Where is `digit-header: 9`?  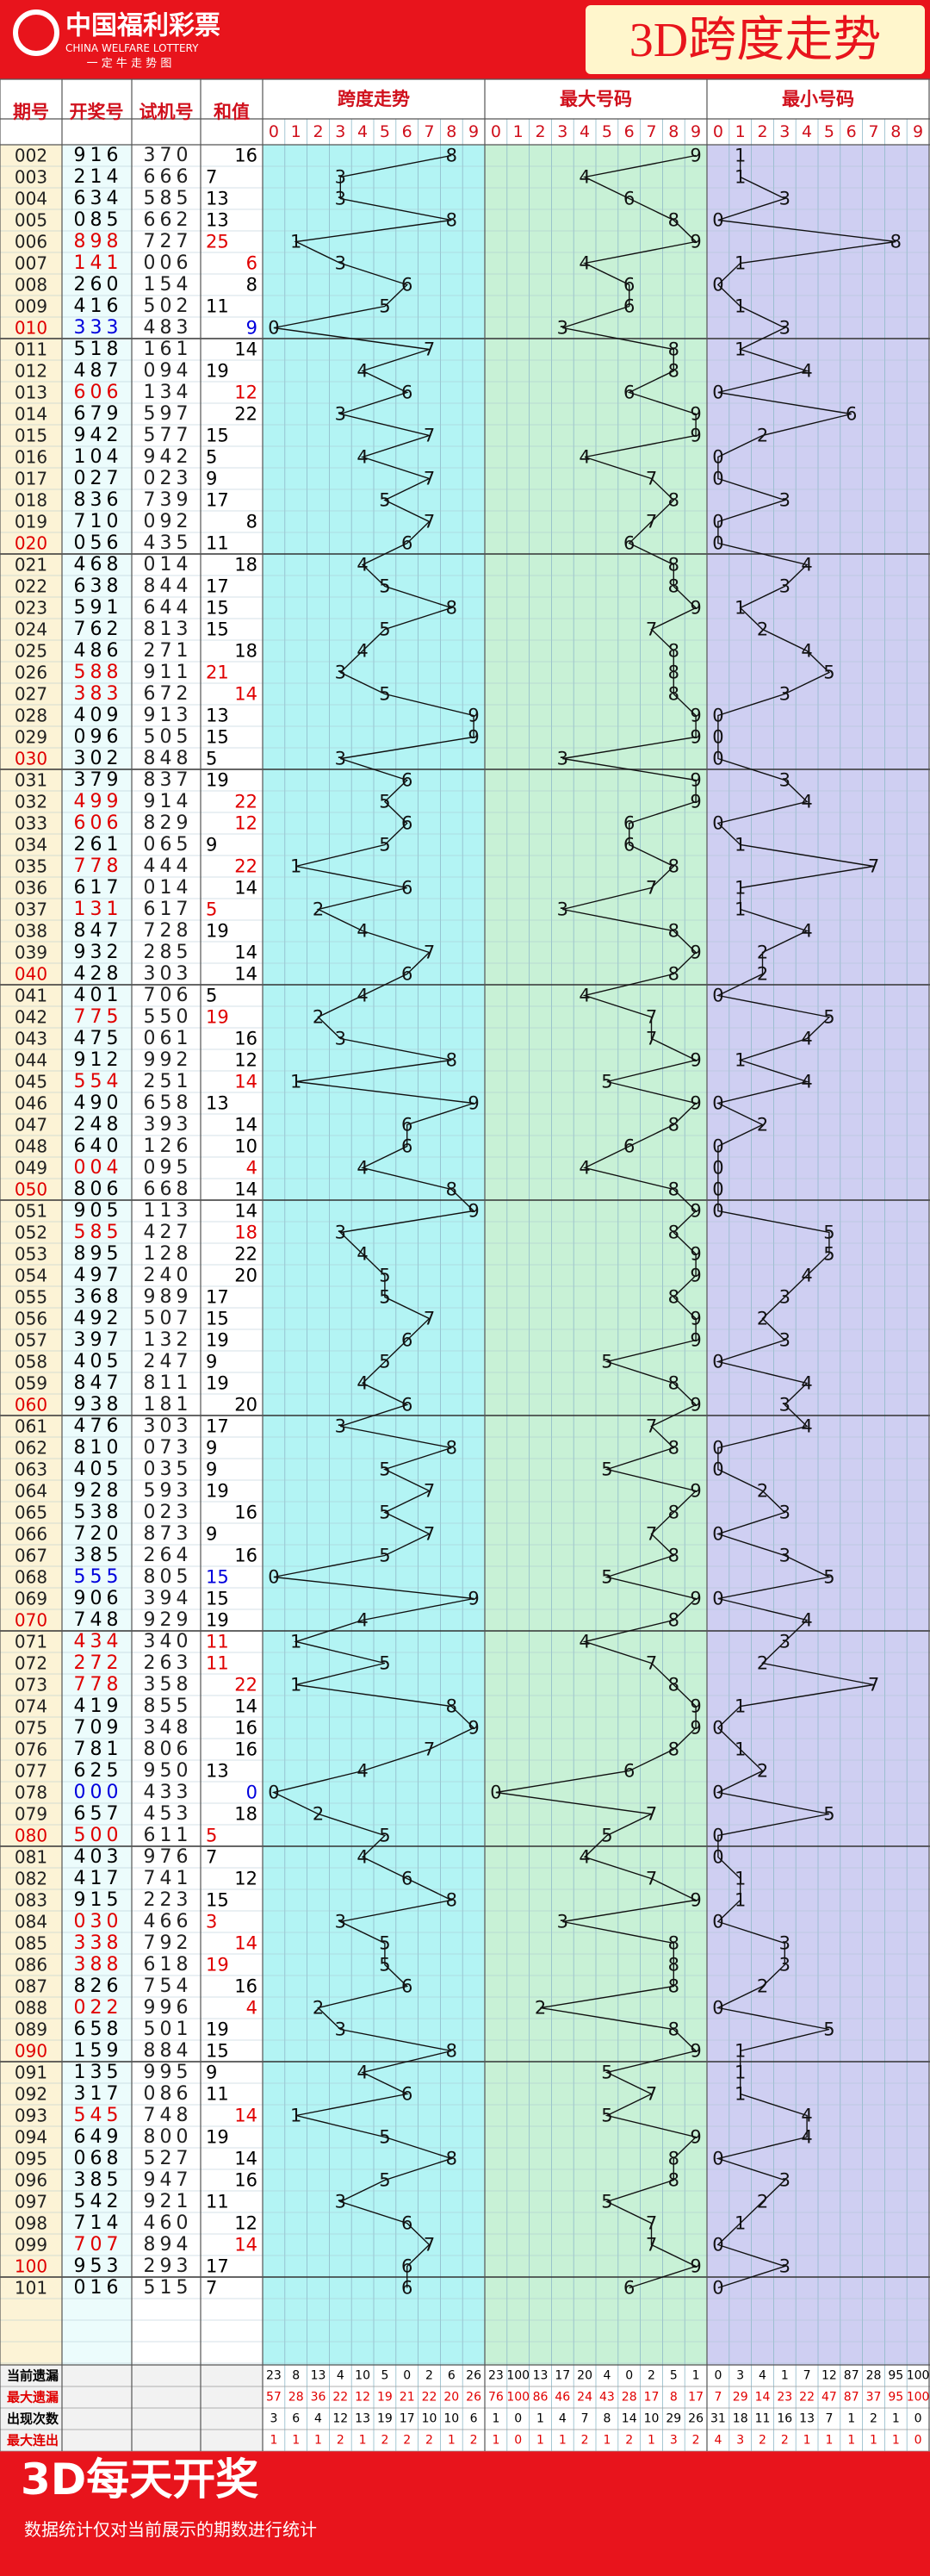 digit-header: 9 is located at coordinates (696, 132).